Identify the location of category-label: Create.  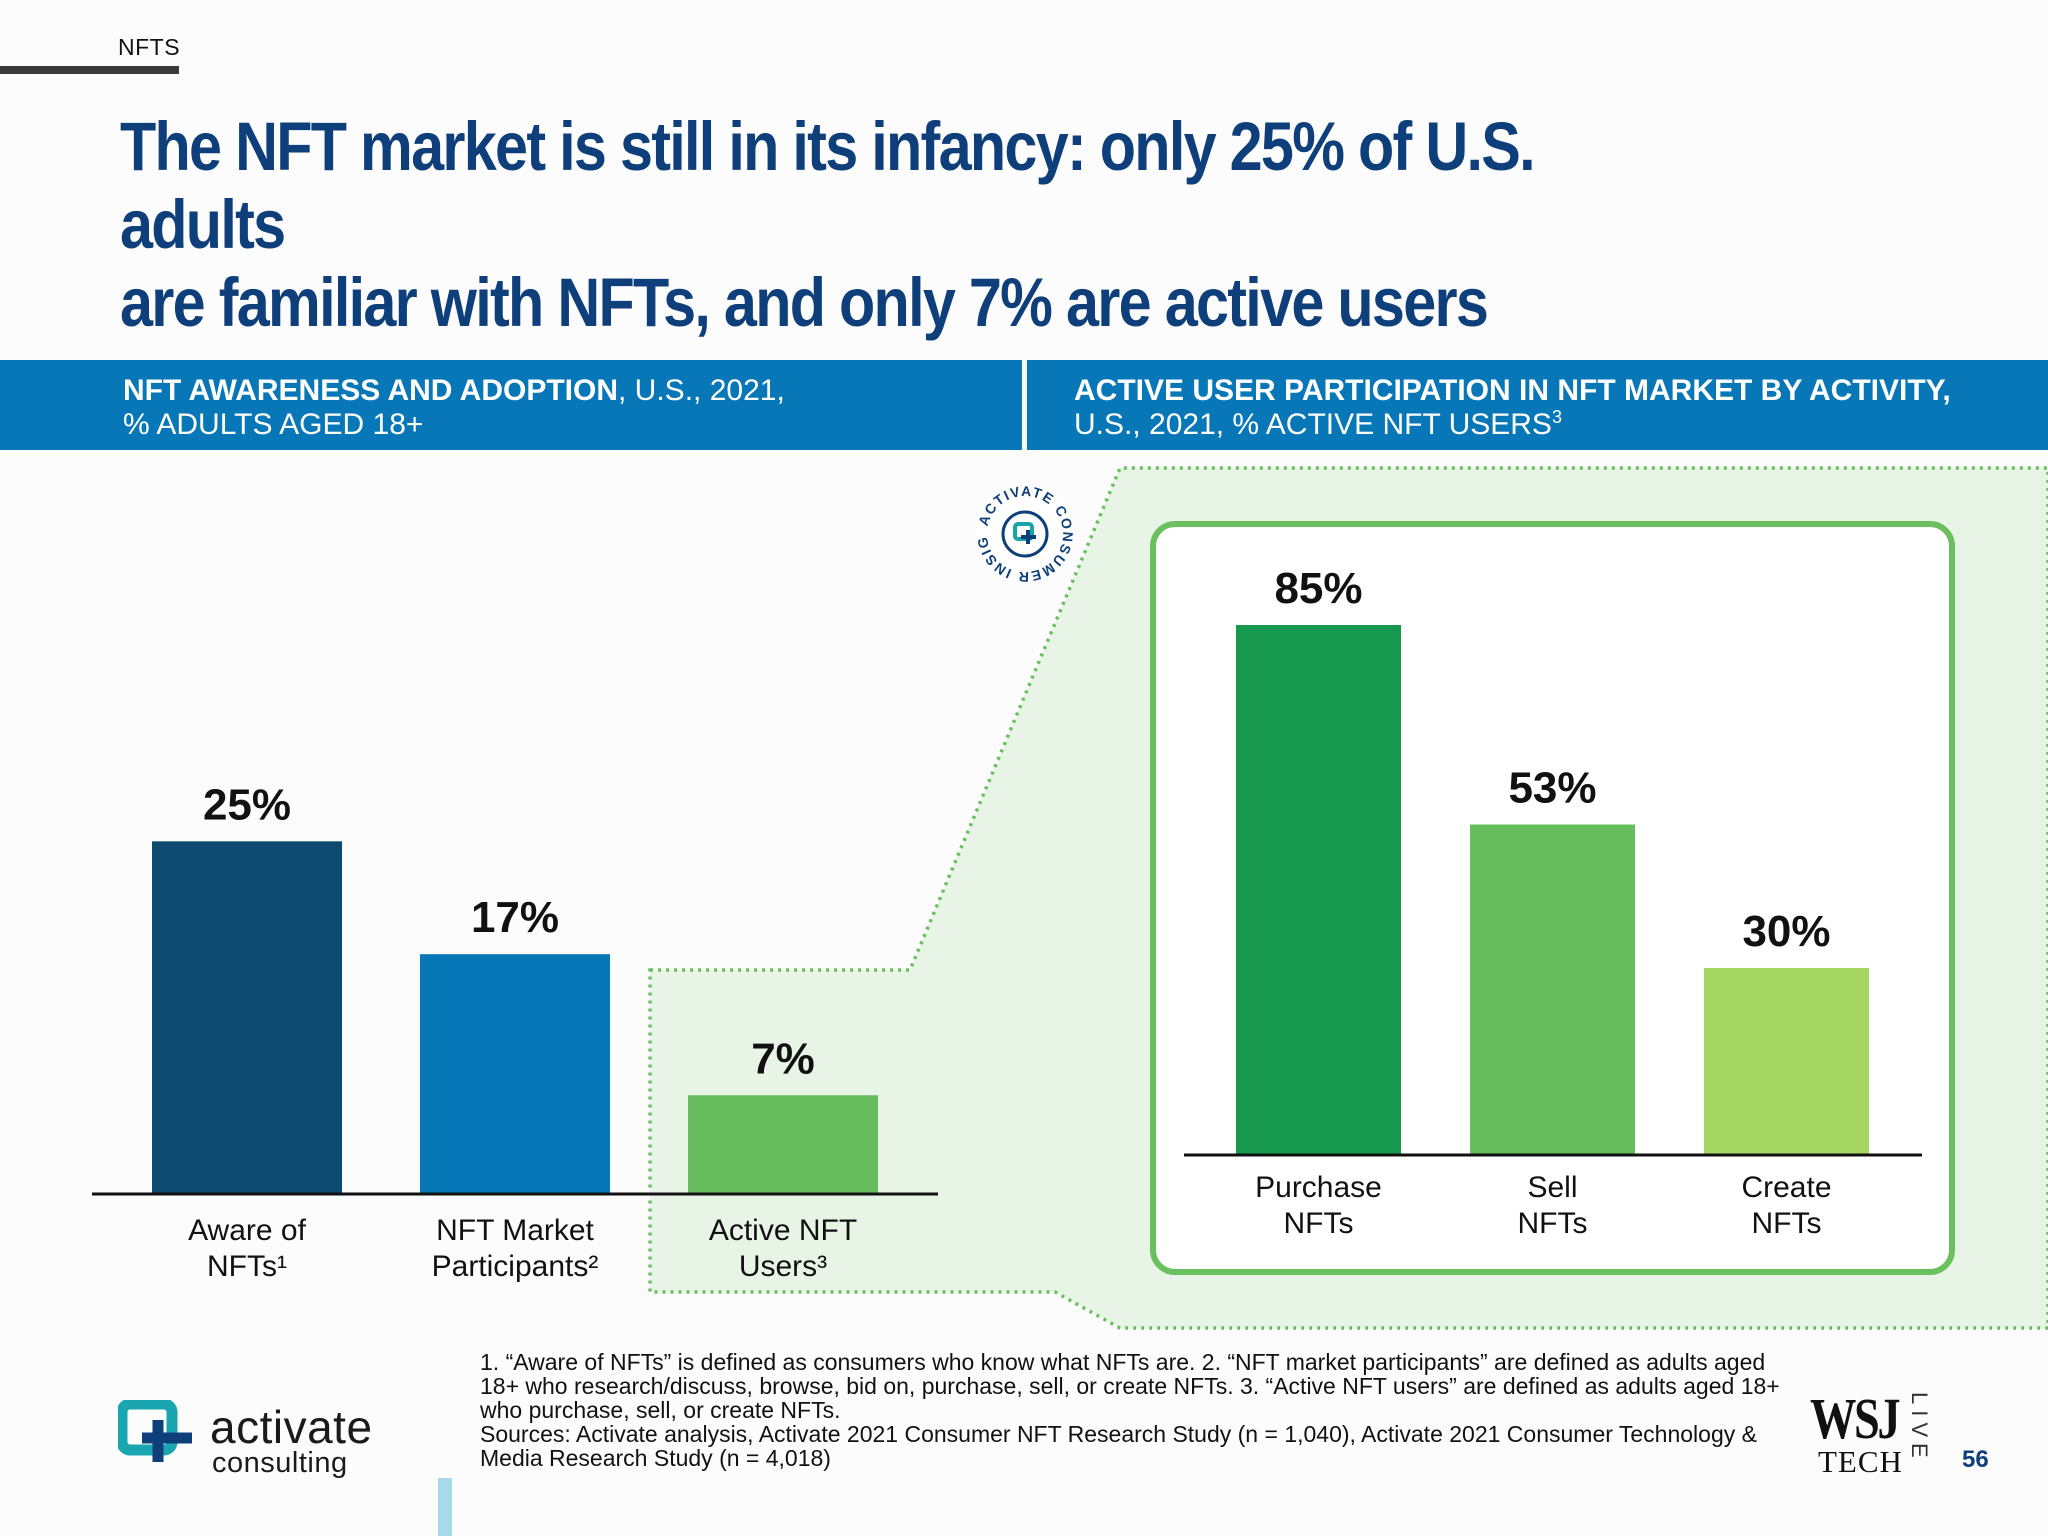
(1786, 1187).